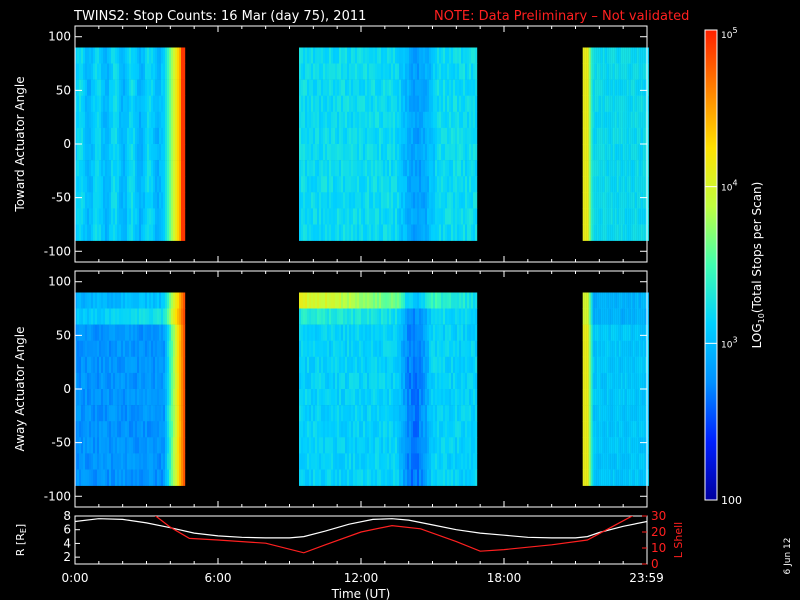  I want to click on colorbar-tick-label: 10⁵, so click(729, 33).